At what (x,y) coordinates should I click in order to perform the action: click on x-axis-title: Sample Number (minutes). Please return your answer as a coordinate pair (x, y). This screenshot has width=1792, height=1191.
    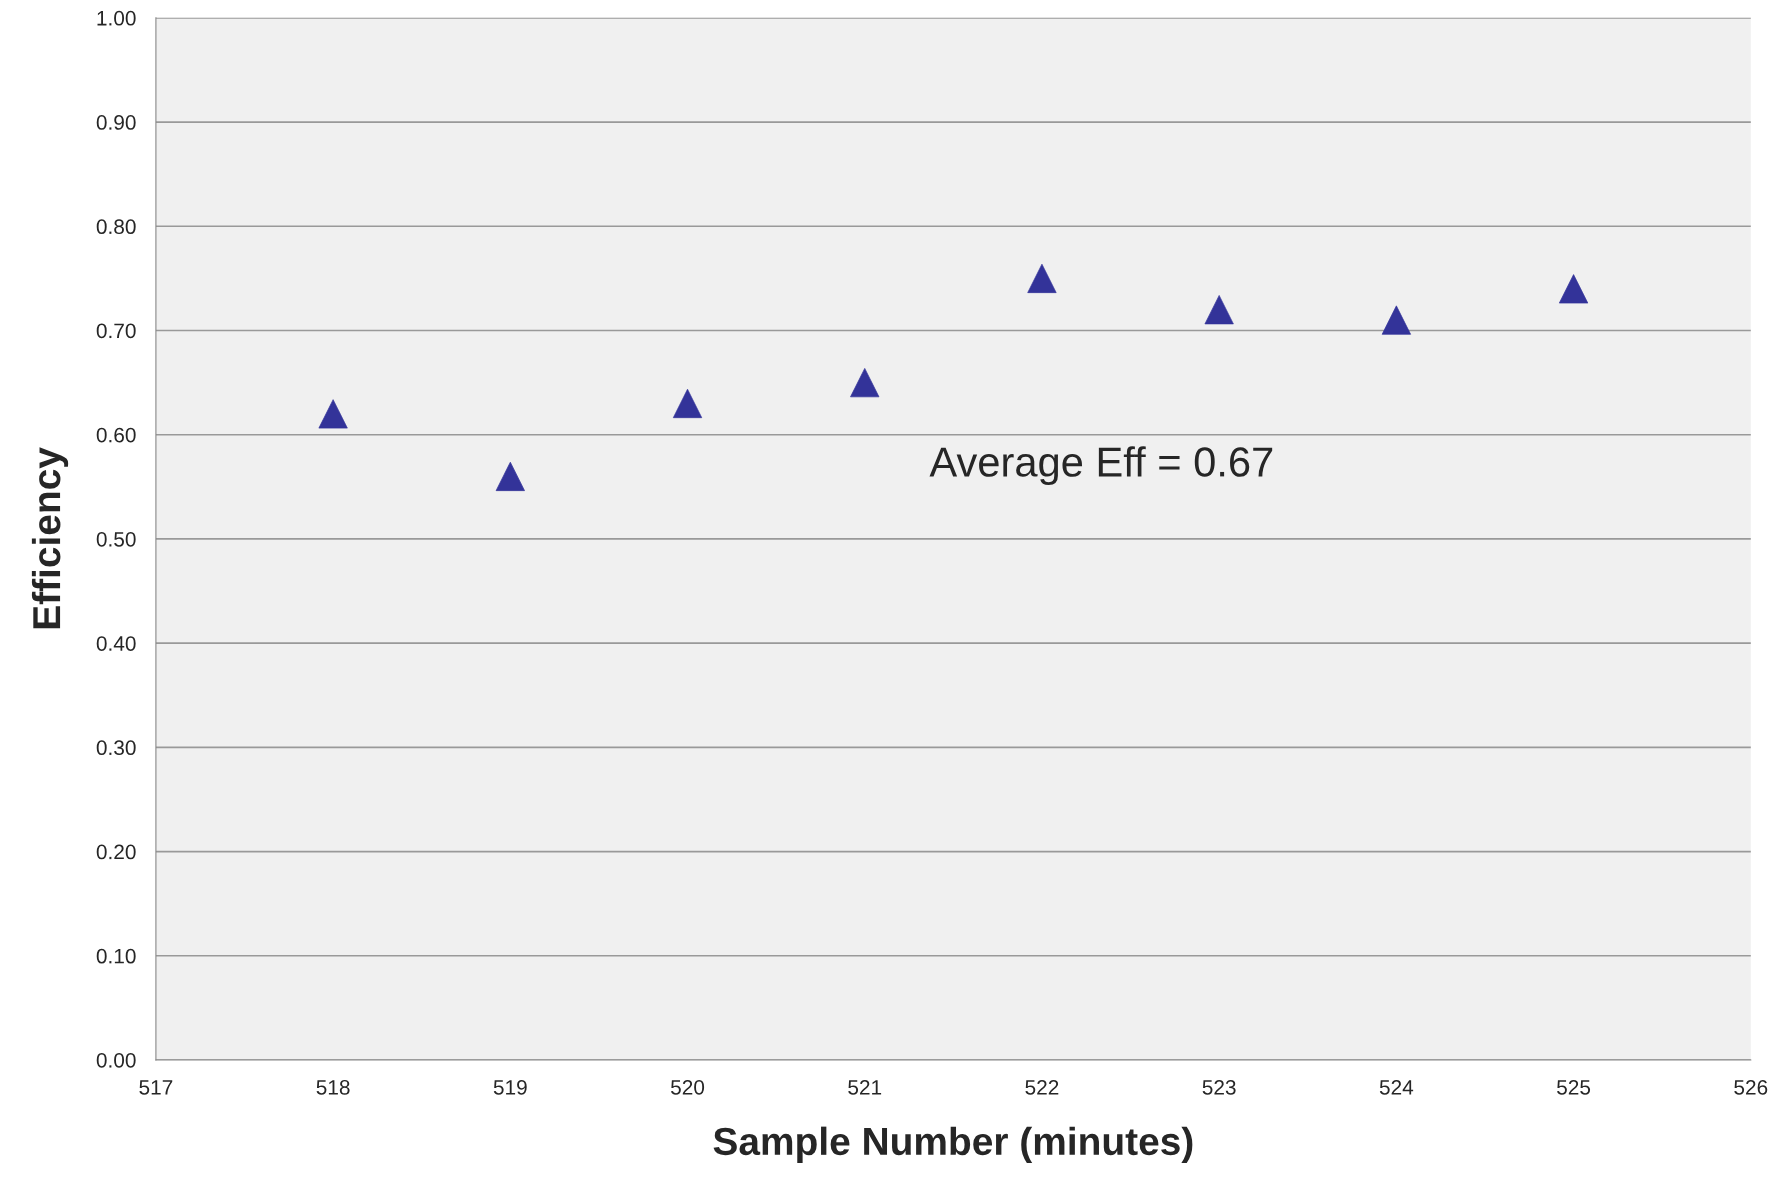
    Looking at the image, I should click on (953, 1144).